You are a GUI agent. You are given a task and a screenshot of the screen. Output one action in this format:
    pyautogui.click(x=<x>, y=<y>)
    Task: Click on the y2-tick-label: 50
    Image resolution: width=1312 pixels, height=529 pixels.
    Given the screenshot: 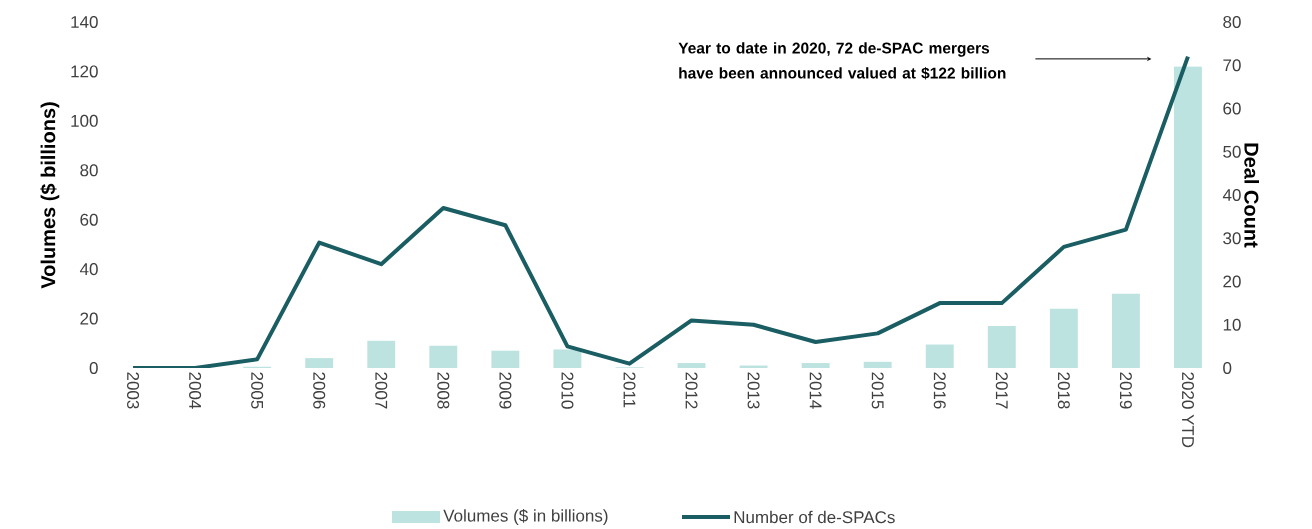 What is the action you would take?
    pyautogui.click(x=1232, y=151)
    